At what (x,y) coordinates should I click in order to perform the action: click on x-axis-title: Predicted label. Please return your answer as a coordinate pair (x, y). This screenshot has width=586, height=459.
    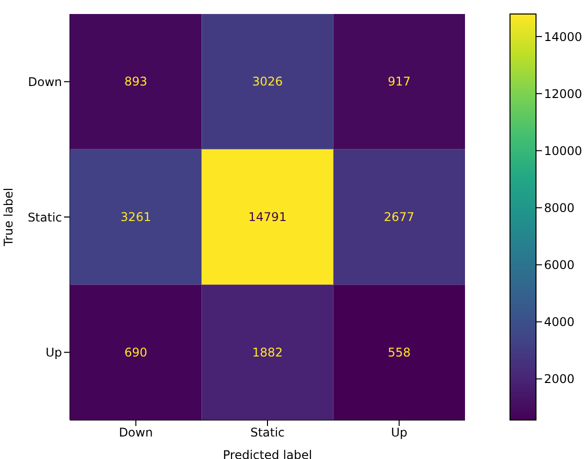
    Looking at the image, I should click on (267, 453).